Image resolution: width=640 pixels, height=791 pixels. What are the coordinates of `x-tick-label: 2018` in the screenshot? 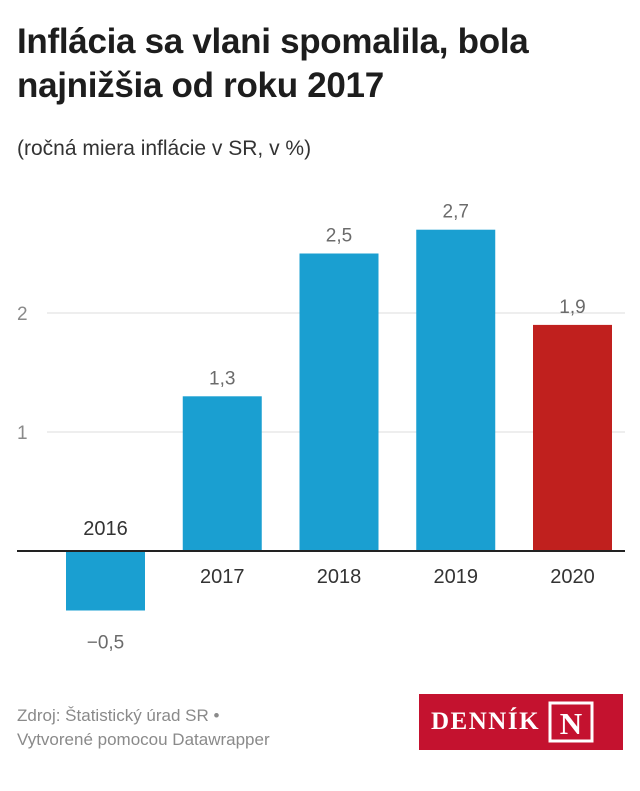 It's located at (339, 577).